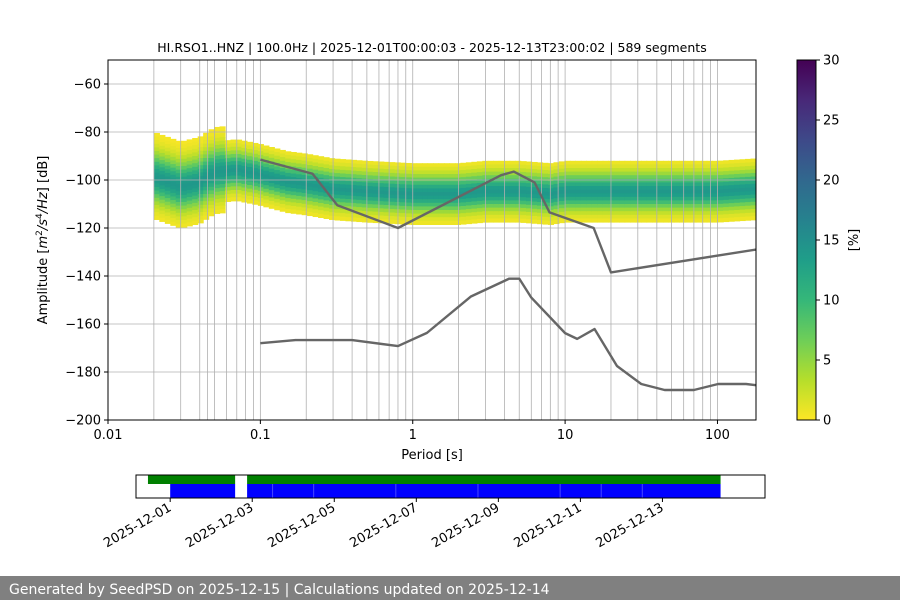 The height and width of the screenshot is (604, 900). What do you see at coordinates (412, 431) in the screenshot?
I see `x-axis: 0.01 0.1 1 10 100` at bounding box center [412, 431].